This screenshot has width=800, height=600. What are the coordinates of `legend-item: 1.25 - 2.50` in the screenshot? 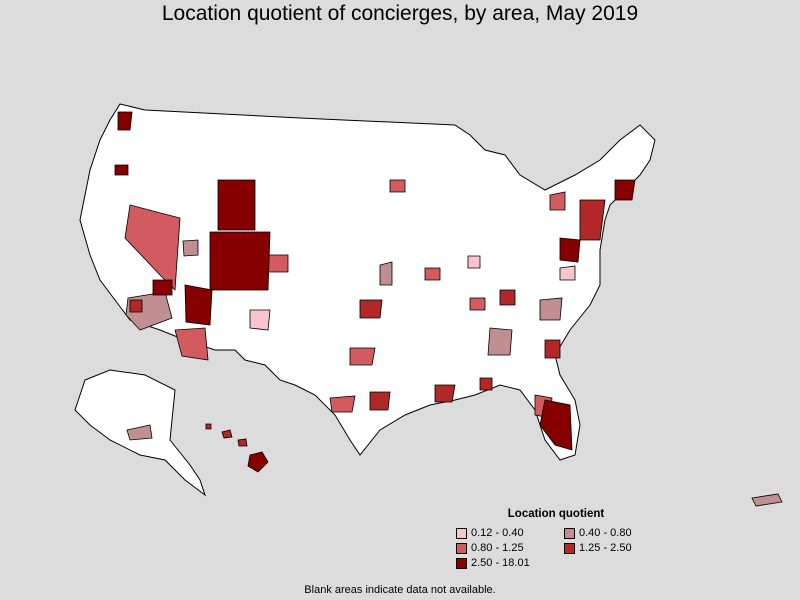 It's located at (610, 548).